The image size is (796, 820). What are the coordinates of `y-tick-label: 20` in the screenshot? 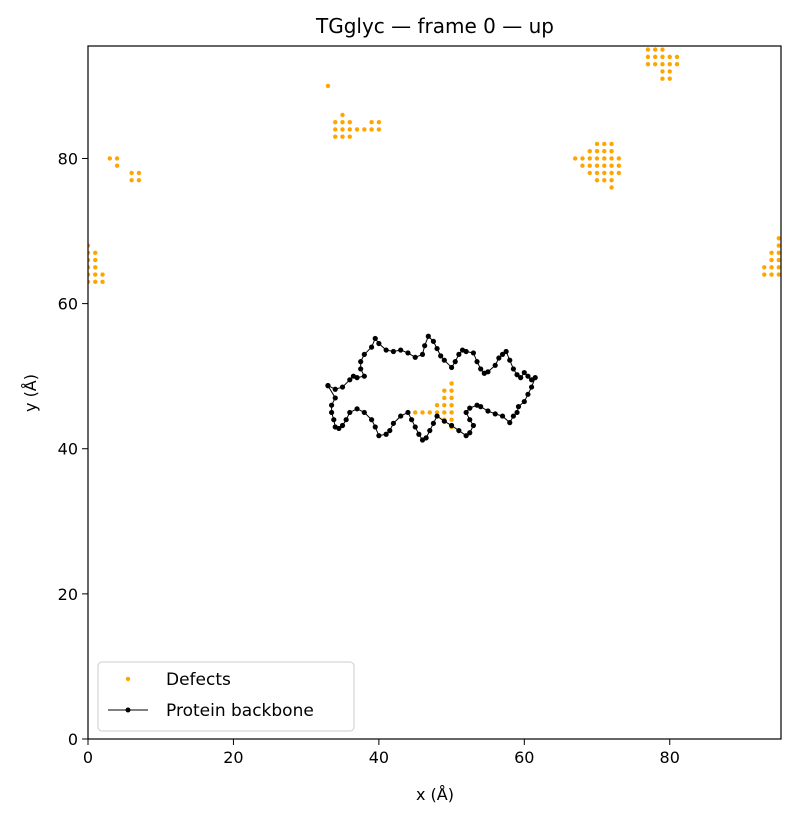 It's located at (68, 594).